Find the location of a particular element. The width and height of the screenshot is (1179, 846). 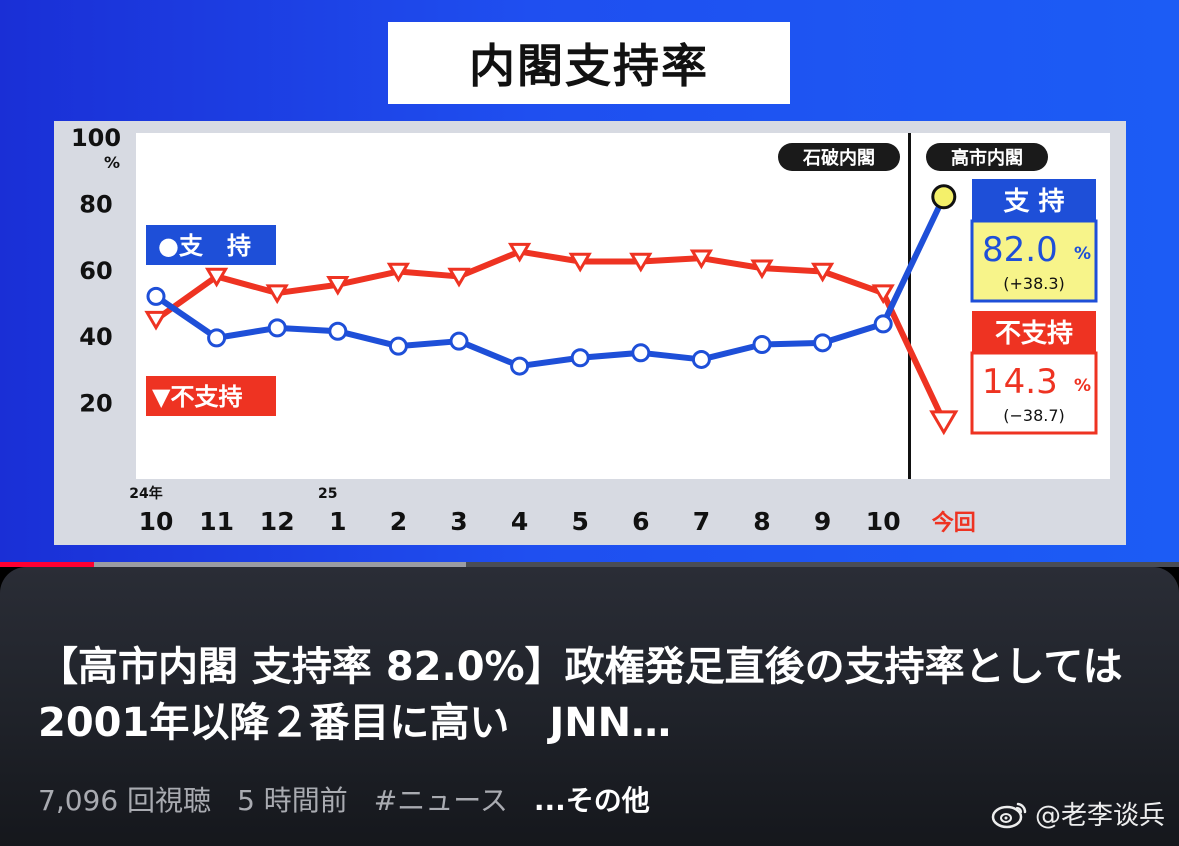

x-tick-label: 4 is located at coordinates (519, 521).